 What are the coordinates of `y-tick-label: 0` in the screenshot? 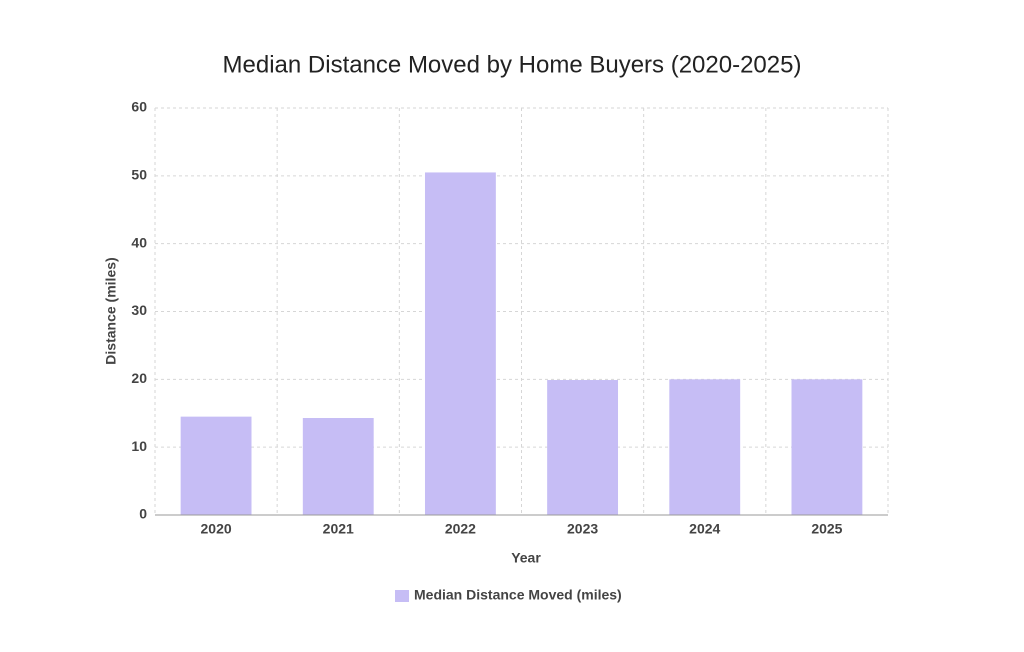 It's located at (143, 514).